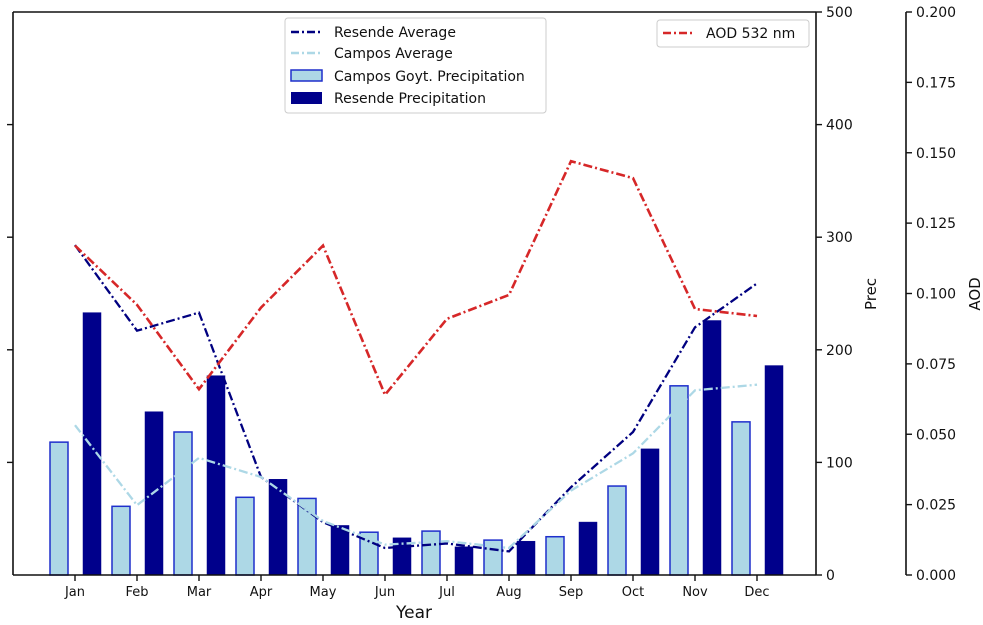 The image size is (983, 625). Describe the element at coordinates (121, 540) in the screenshot. I see `bar-campos-goyt-precipitation-feb` at that location.